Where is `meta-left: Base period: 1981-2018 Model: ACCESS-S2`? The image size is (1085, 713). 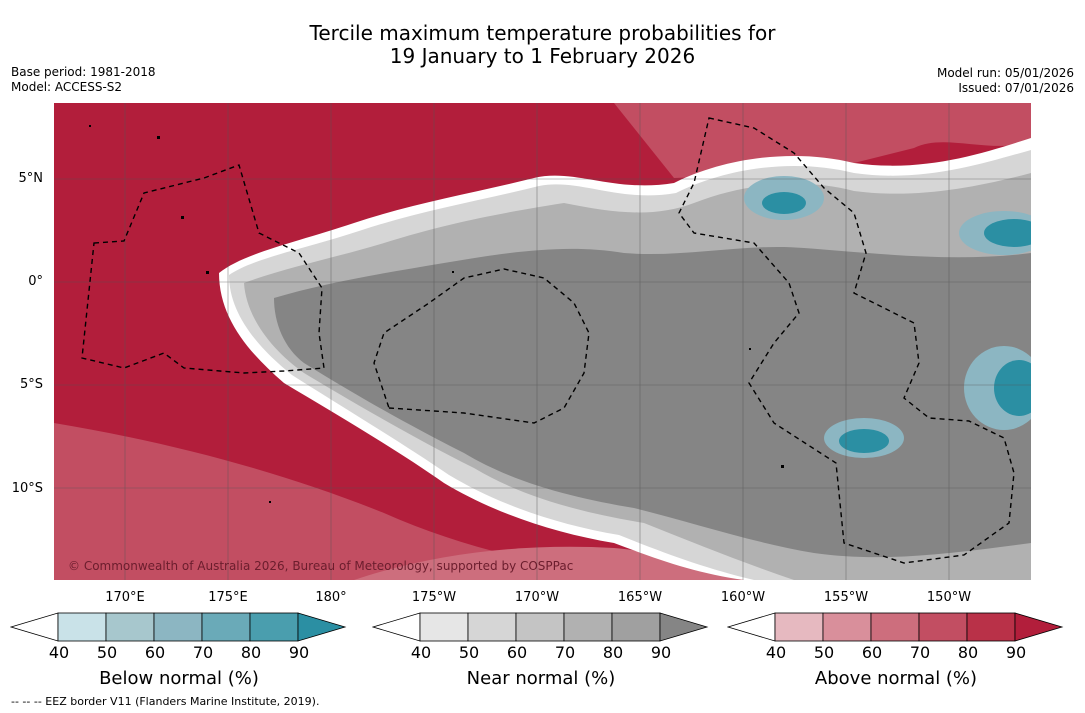 meta-left: Base period: 1981-2018 Model: ACCESS-S2 is located at coordinates (83, 80).